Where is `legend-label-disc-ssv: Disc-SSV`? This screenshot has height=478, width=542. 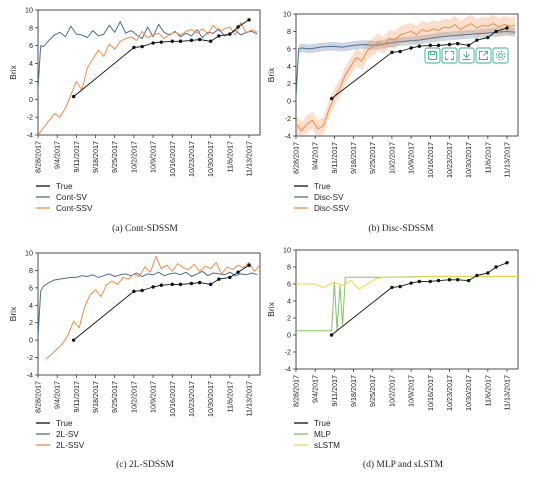 legend-label-disc-ssv: Disc-SSV is located at coordinates (332, 208).